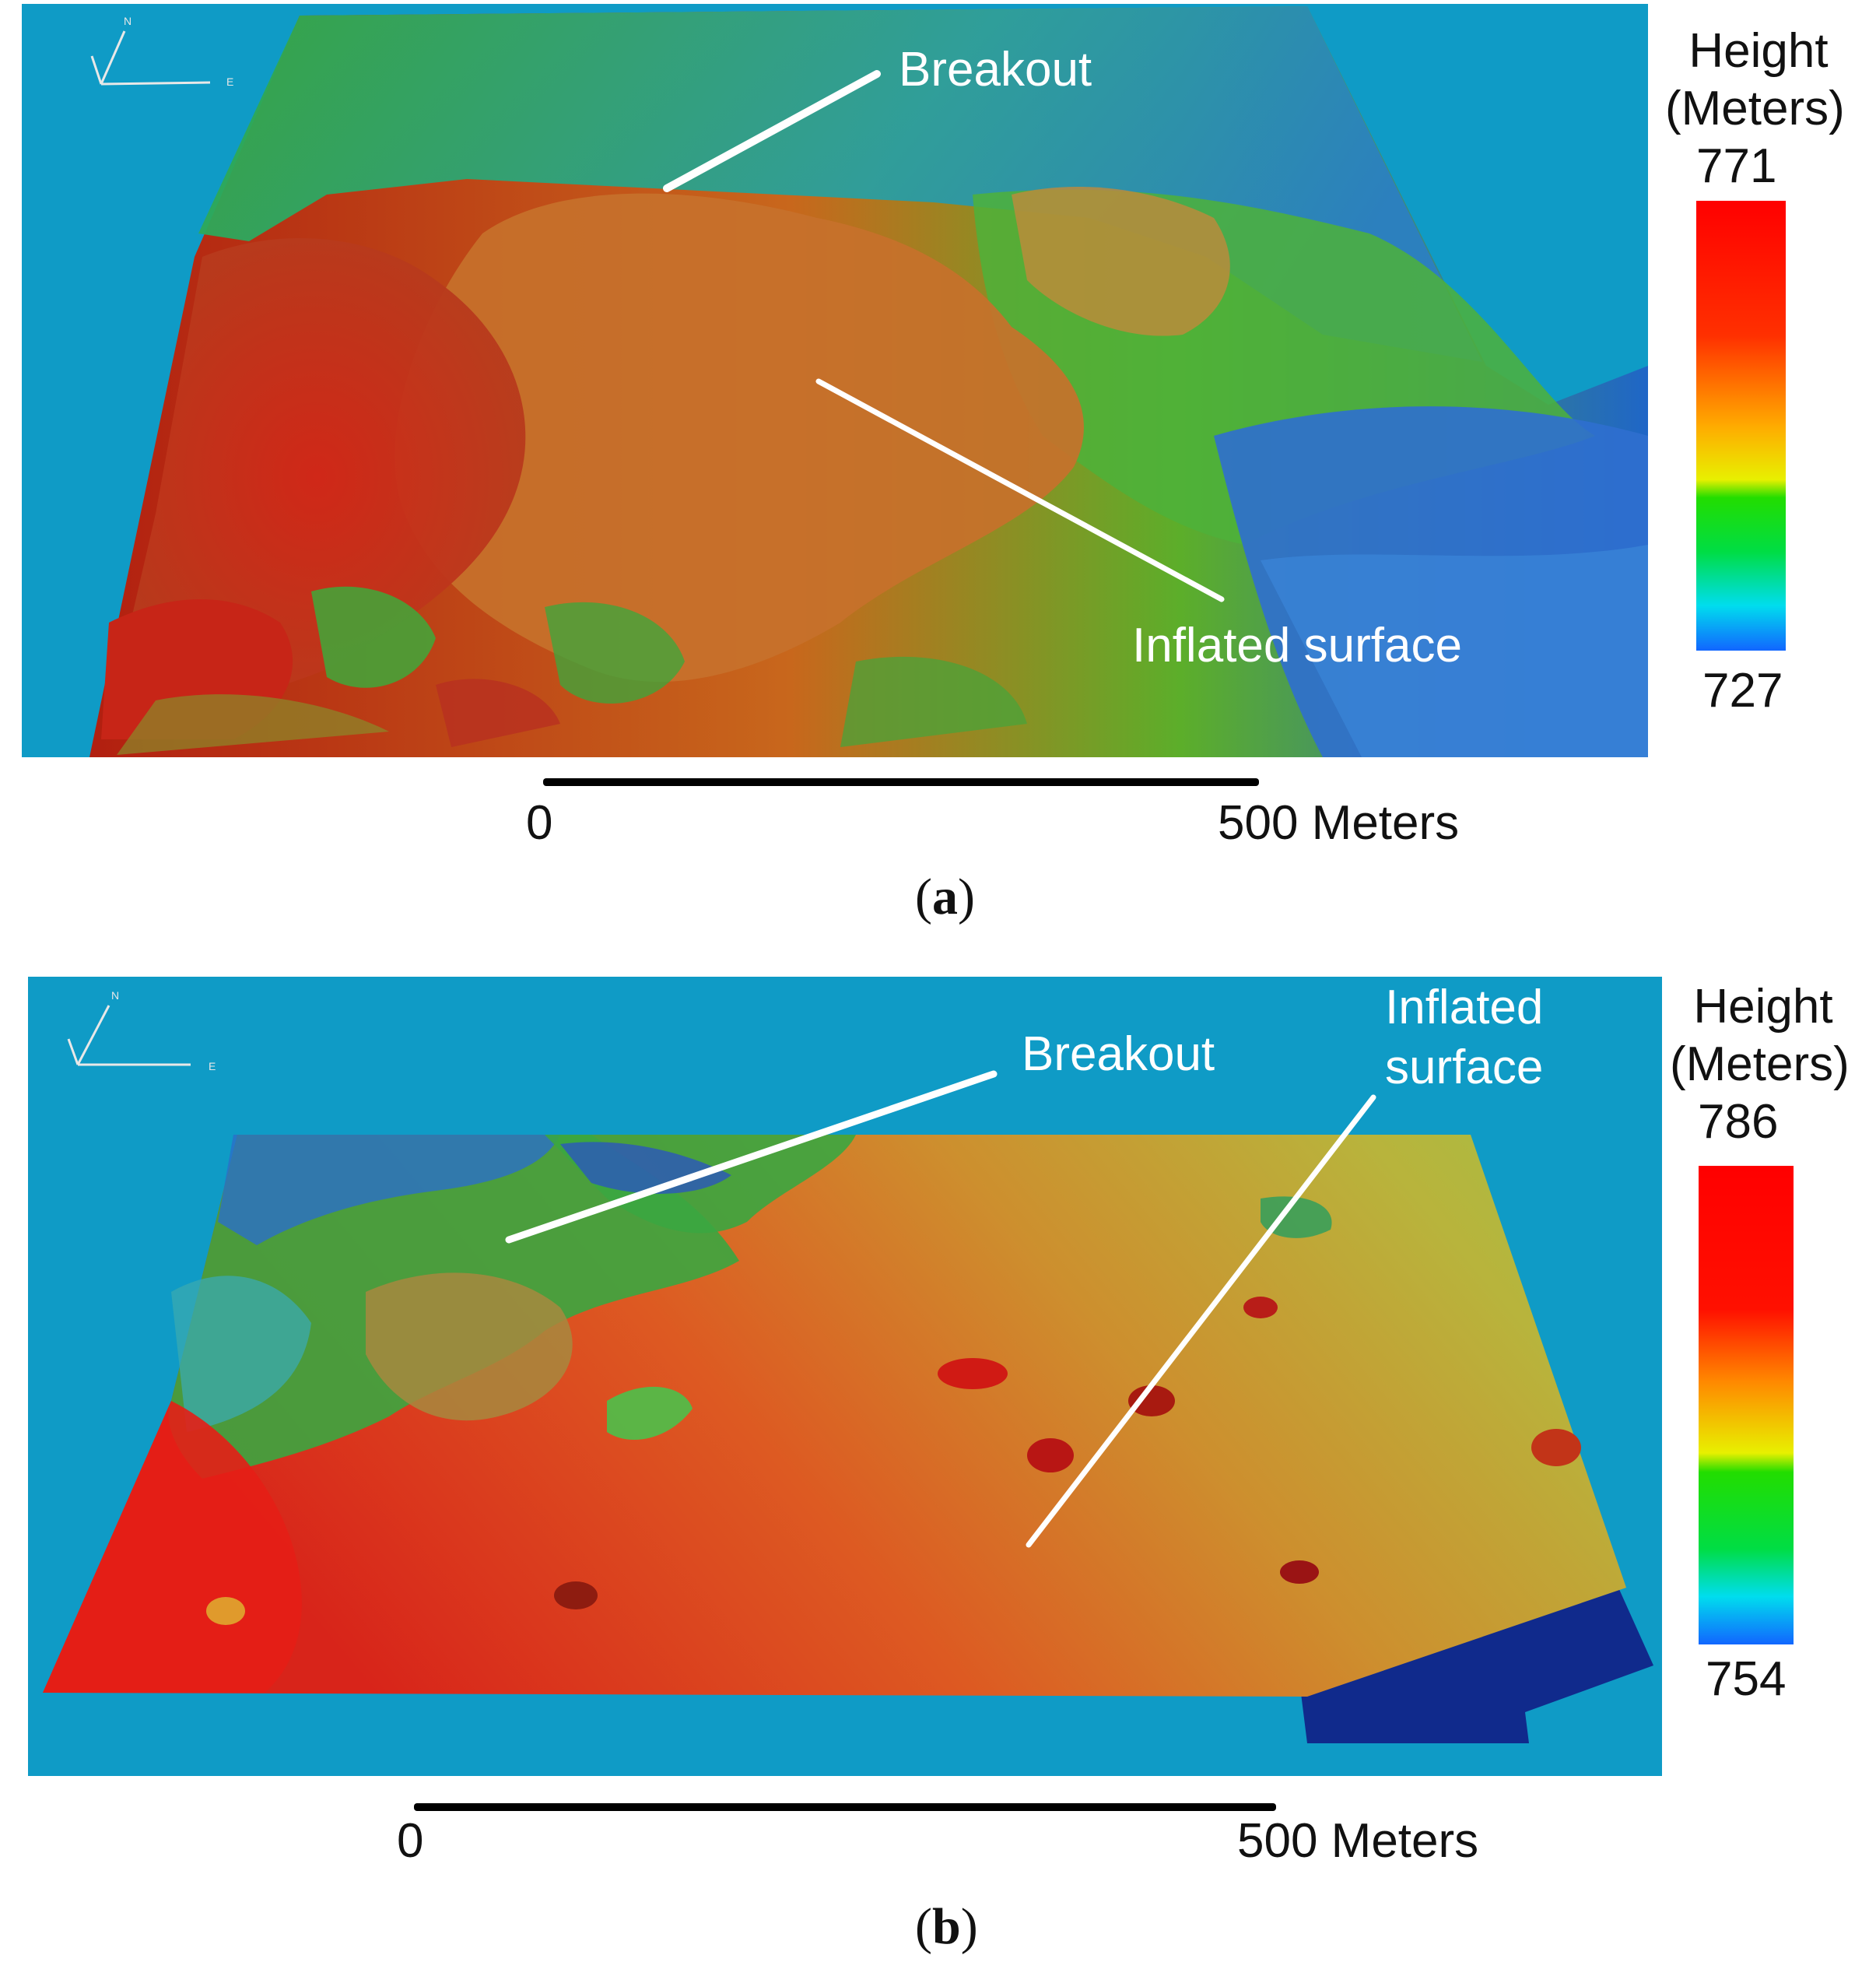  I want to click on legend-title-a: Height, so click(1758, 51).